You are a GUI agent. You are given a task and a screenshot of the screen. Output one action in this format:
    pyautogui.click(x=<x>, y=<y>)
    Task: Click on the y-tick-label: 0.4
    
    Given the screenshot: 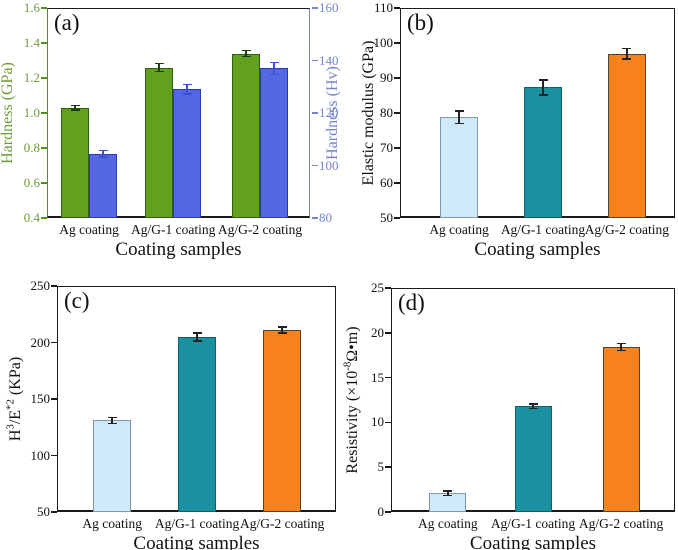 What is the action you would take?
    pyautogui.click(x=31, y=217)
    